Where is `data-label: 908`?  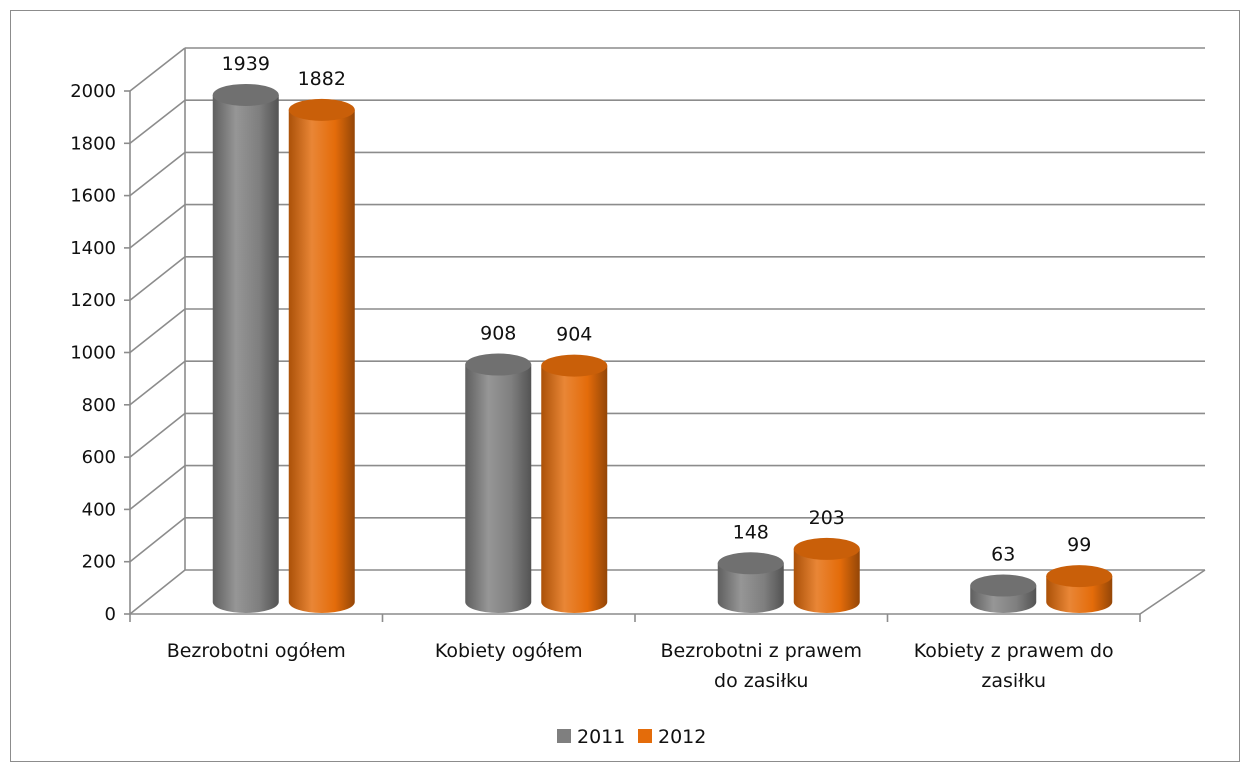 data-label: 908 is located at coordinates (498, 334).